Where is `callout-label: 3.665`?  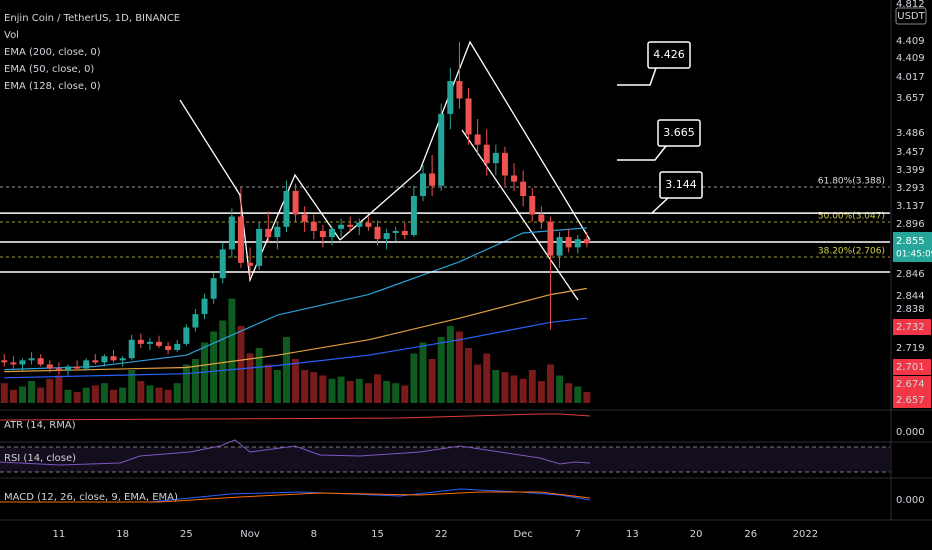 callout-label: 3.665 is located at coordinates (679, 132).